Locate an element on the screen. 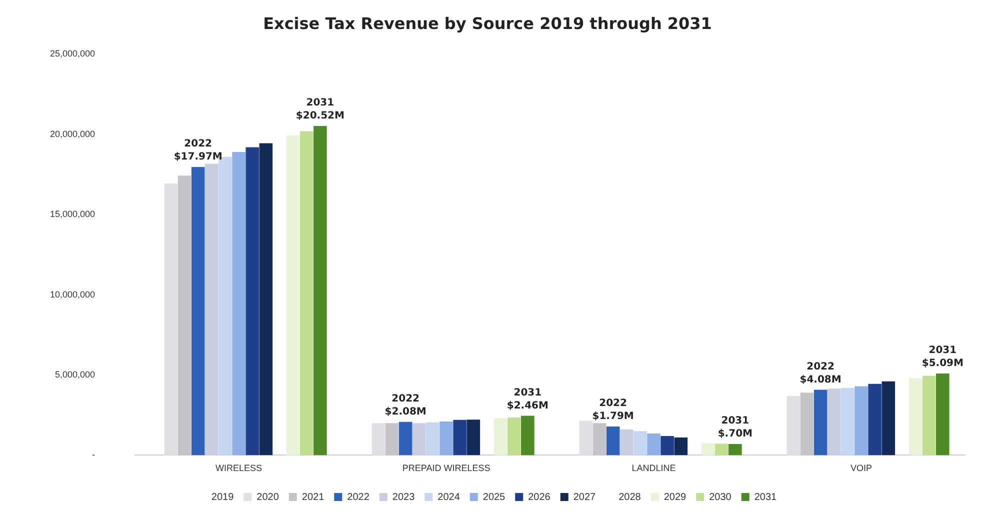  y-tick-label: - is located at coordinates (94, 455).